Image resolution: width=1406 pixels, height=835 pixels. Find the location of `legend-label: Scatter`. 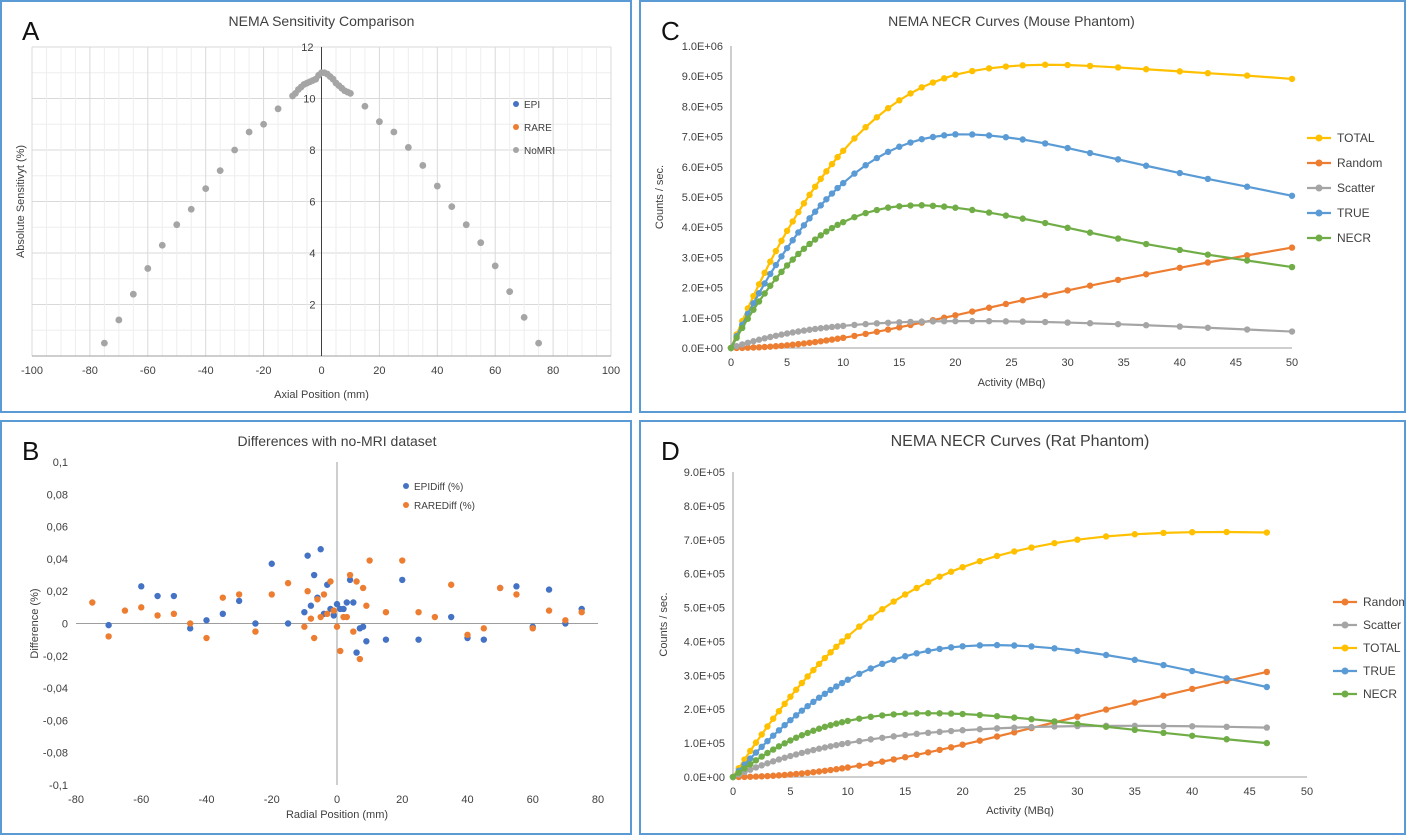

legend-label: Scatter is located at coordinates (1356, 188).